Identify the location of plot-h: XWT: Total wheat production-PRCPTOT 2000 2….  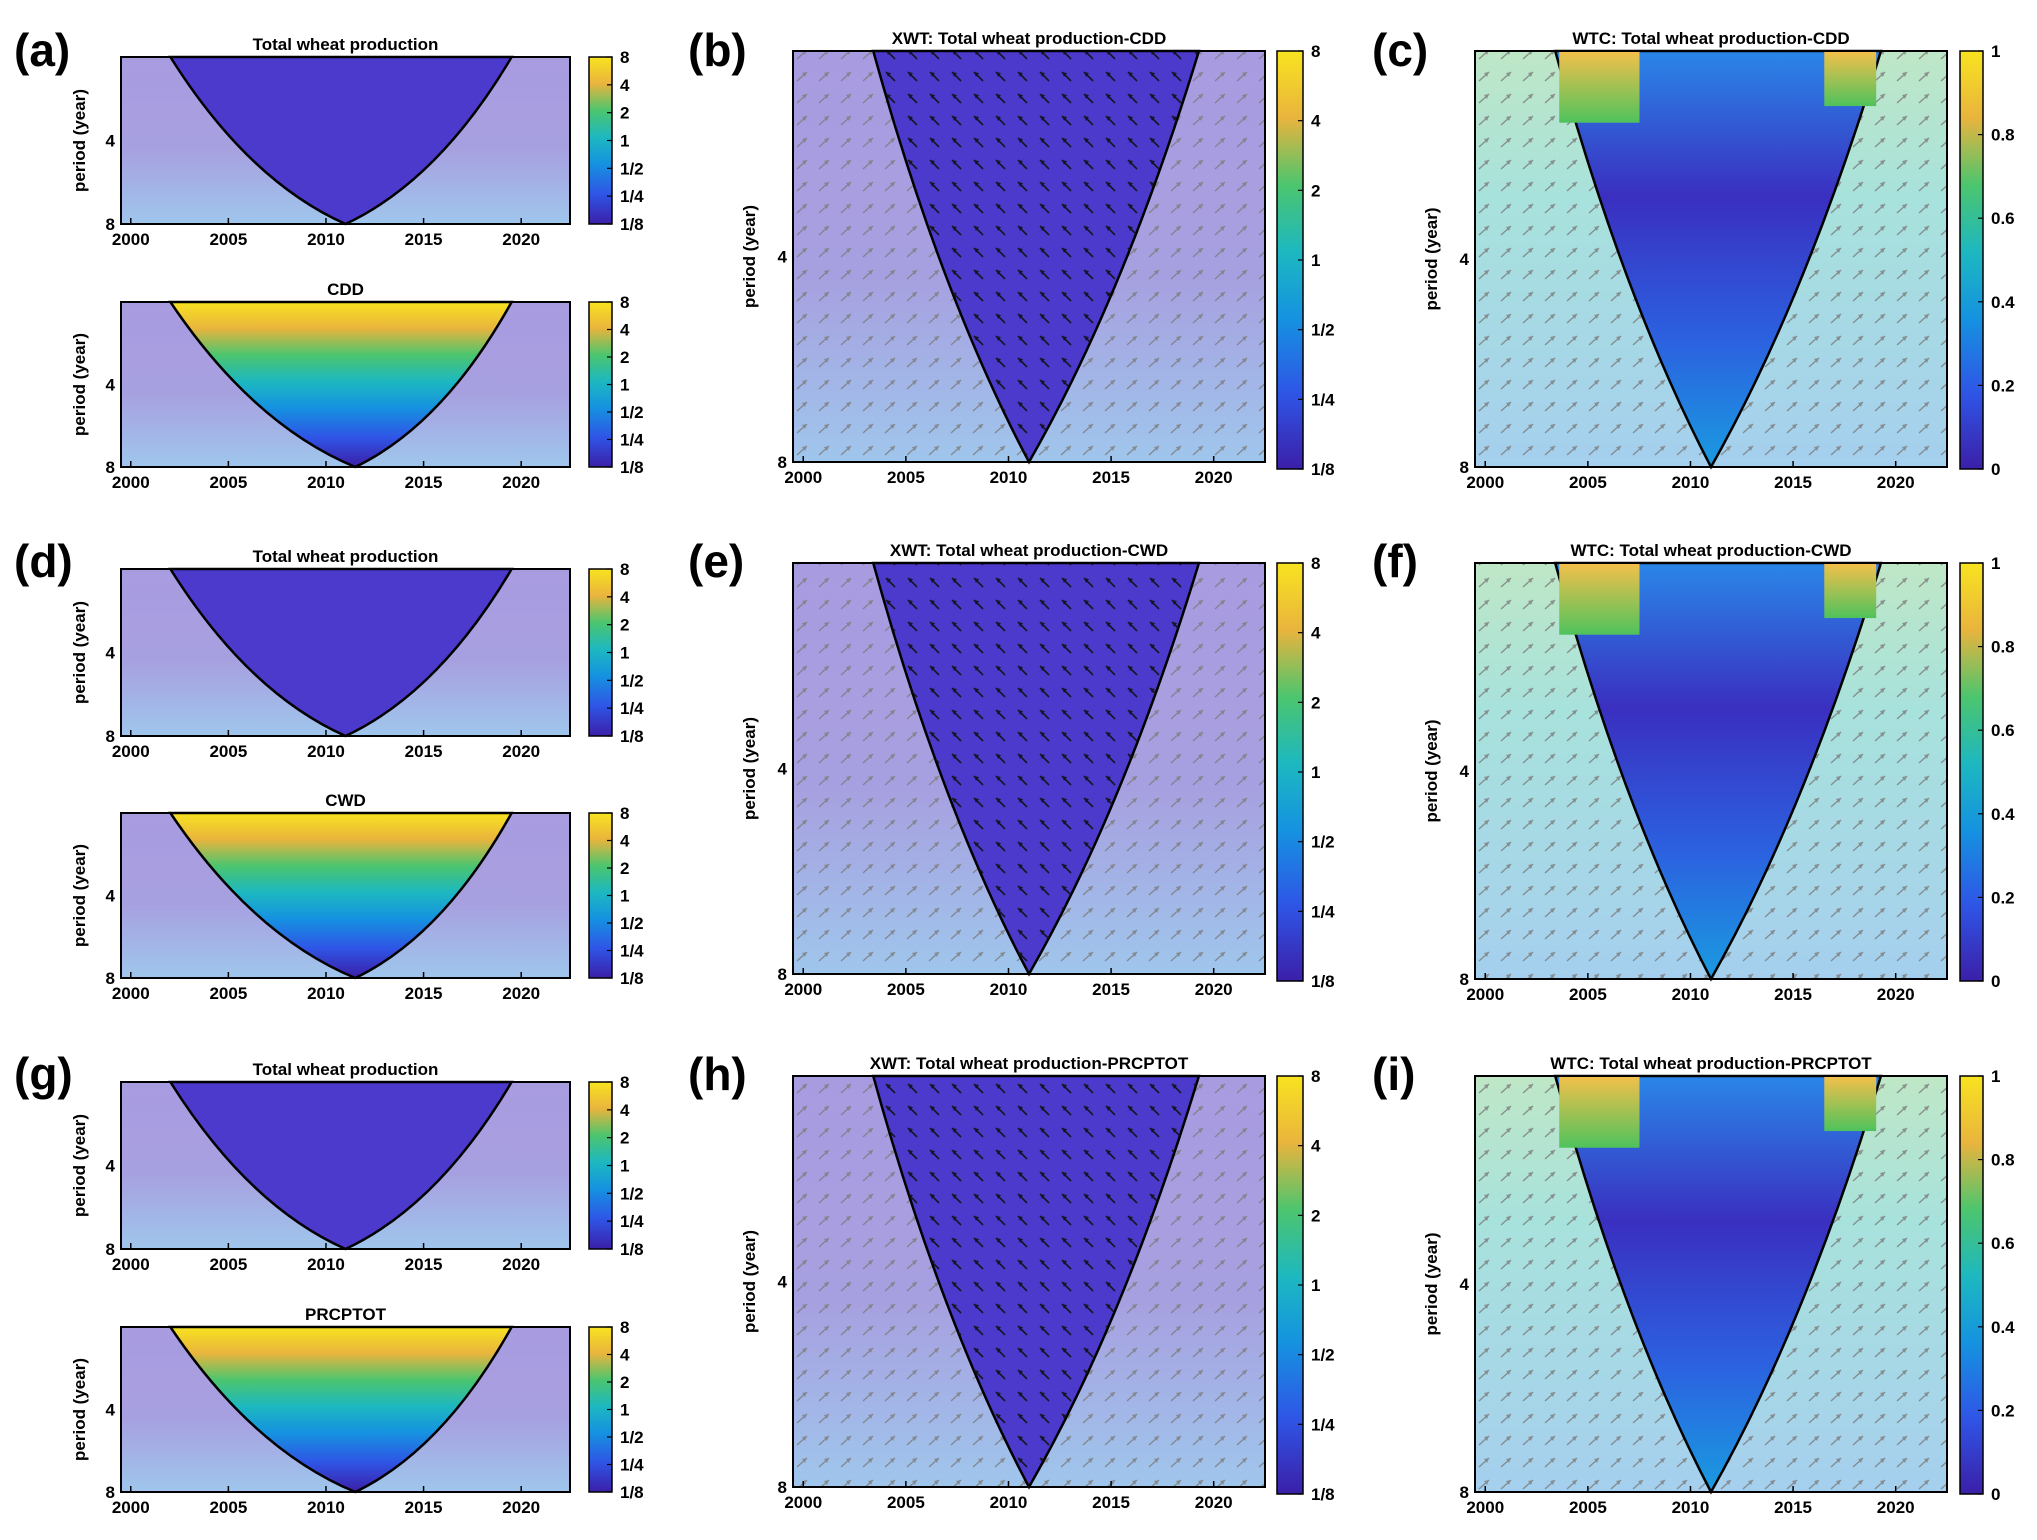
(1037, 1283).